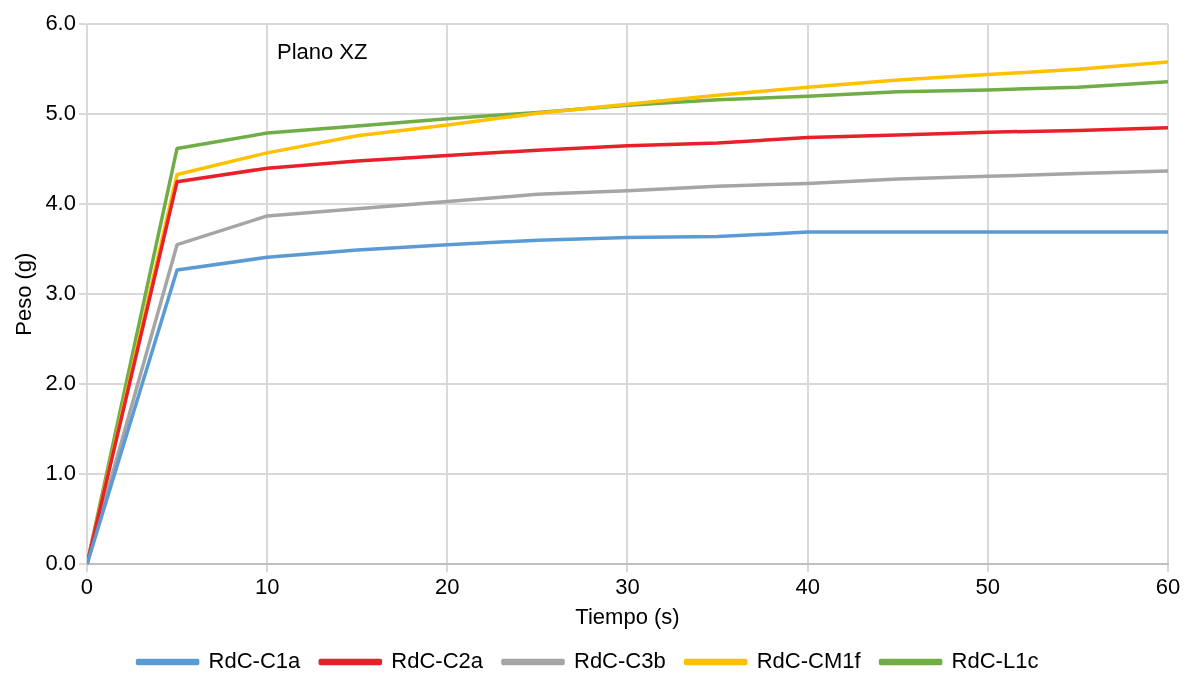  I want to click on legend-label: RdC-C3b, so click(619, 661).